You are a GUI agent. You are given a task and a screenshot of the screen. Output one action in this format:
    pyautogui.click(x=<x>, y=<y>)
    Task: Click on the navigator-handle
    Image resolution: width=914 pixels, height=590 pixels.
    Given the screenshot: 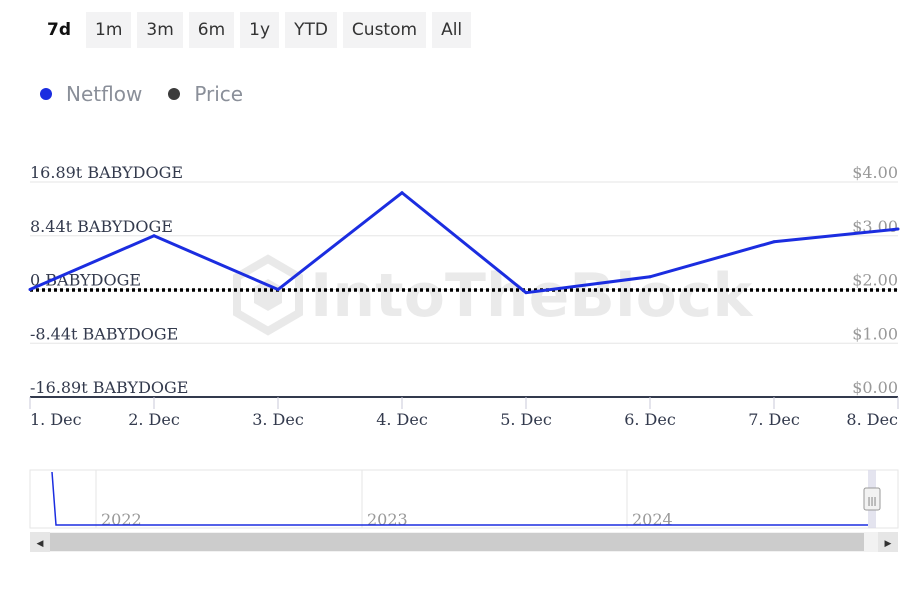 What is the action you would take?
    pyautogui.click(x=872, y=499)
    